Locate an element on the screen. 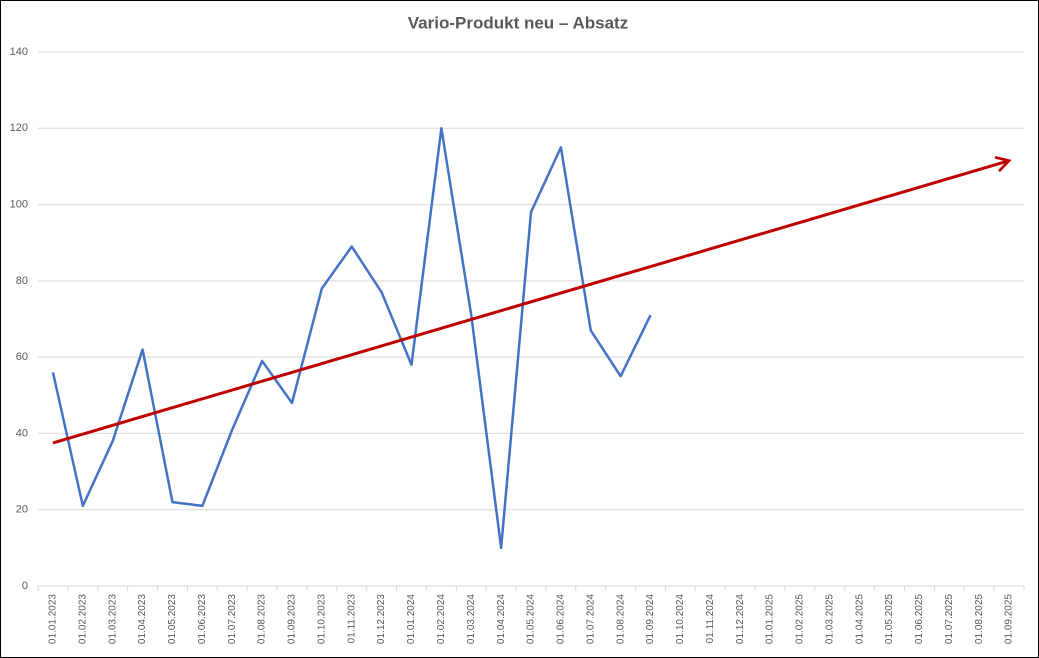  x-tick-label: 01.05.2024 is located at coordinates (531, 619).